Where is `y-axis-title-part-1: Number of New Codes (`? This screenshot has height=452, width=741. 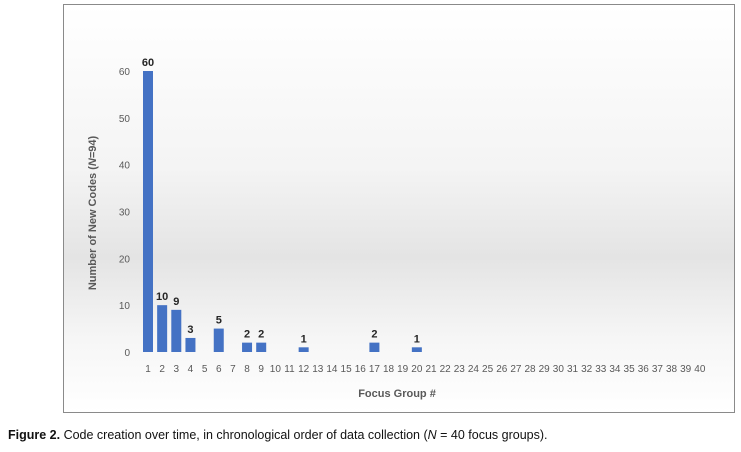 y-axis-title-part-1: Number of New Codes ( is located at coordinates (93, 228).